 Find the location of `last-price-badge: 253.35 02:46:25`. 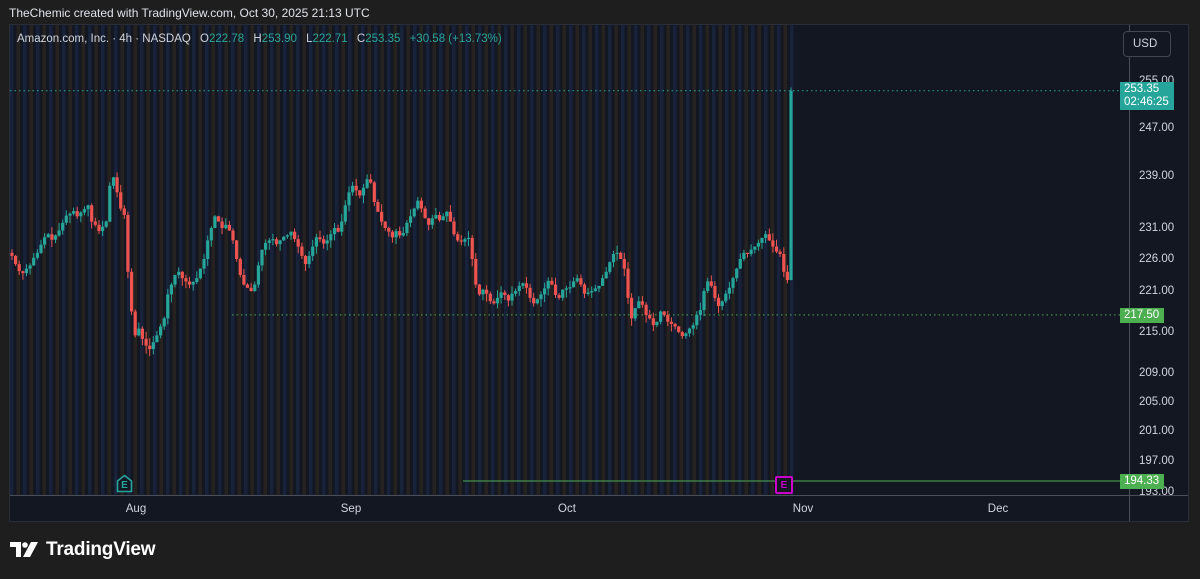

last-price-badge: 253.35 02:46:25 is located at coordinates (1147, 96).